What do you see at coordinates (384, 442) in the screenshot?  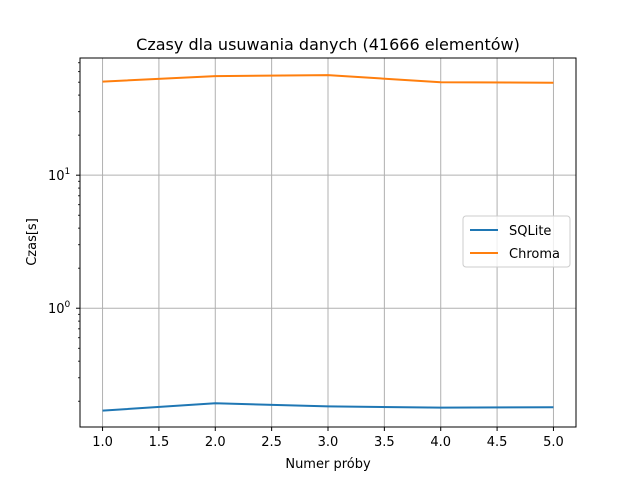 I see `x-tick-label: 3.5` at bounding box center [384, 442].